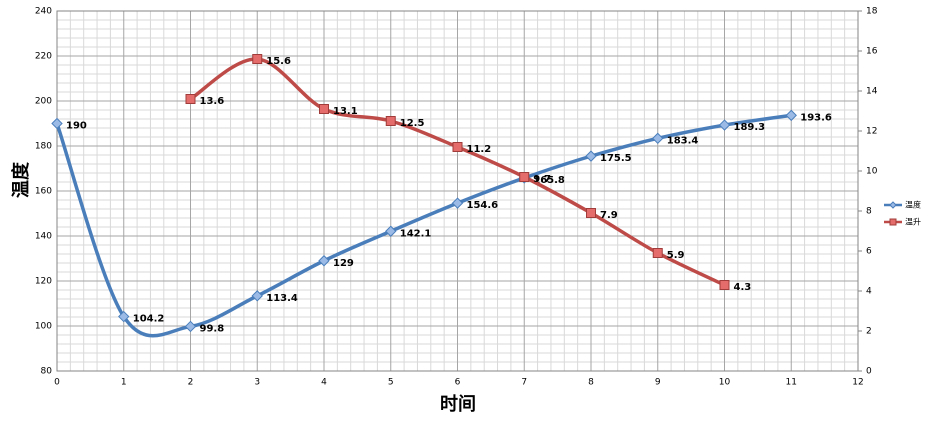 This screenshot has width=935, height=421. Describe the element at coordinates (43, 147) in the screenshot. I see `y-tick-label: 180` at that location.